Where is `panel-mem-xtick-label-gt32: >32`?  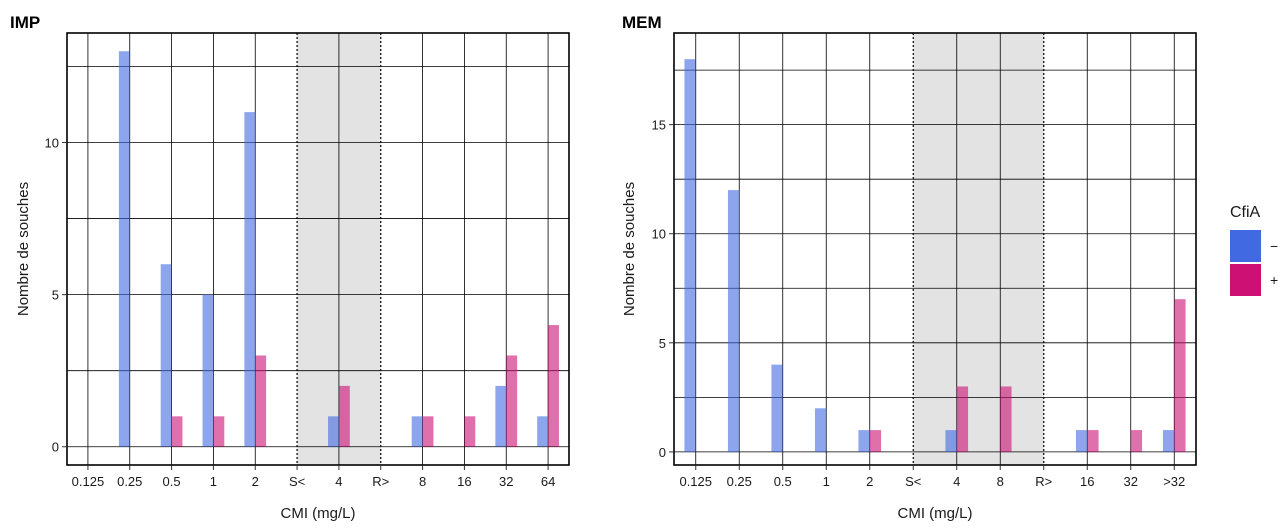
panel-mem-xtick-label-gt32: >32 is located at coordinates (1174, 481).